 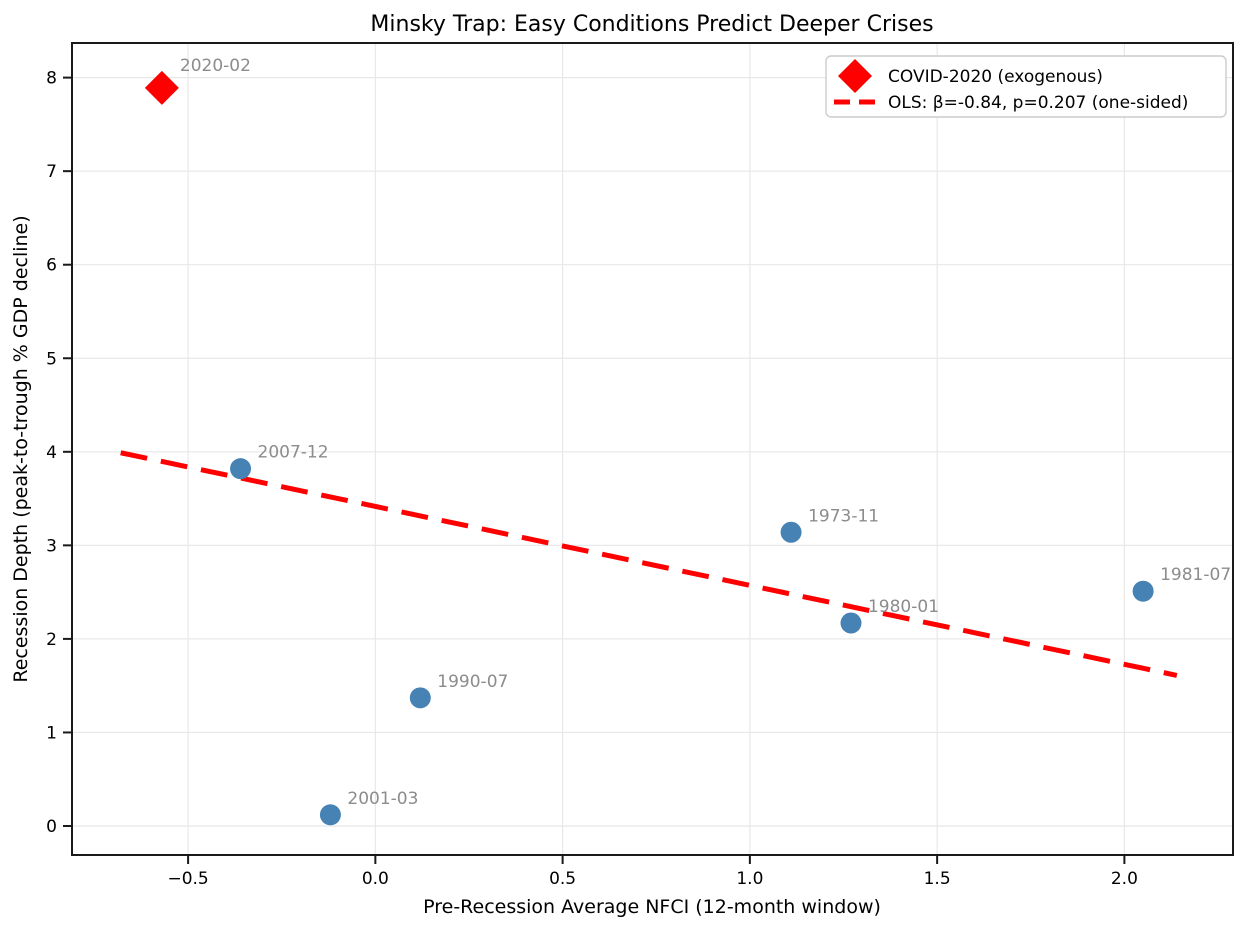 I want to click on y-tick-label: 3, so click(x=51, y=546).